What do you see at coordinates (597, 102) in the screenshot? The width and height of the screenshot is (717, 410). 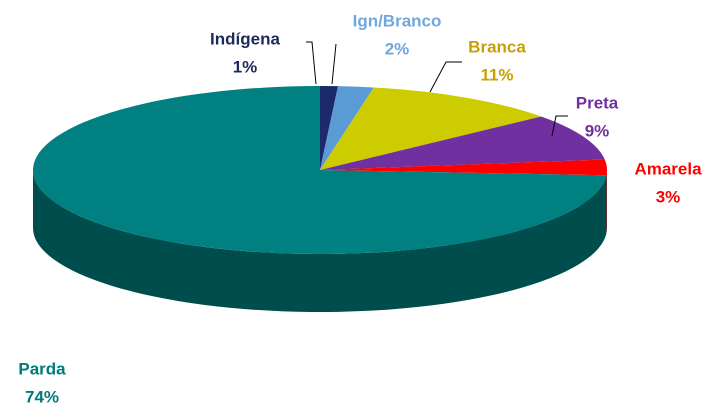 I see `slice-label: Preta` at bounding box center [597, 102].